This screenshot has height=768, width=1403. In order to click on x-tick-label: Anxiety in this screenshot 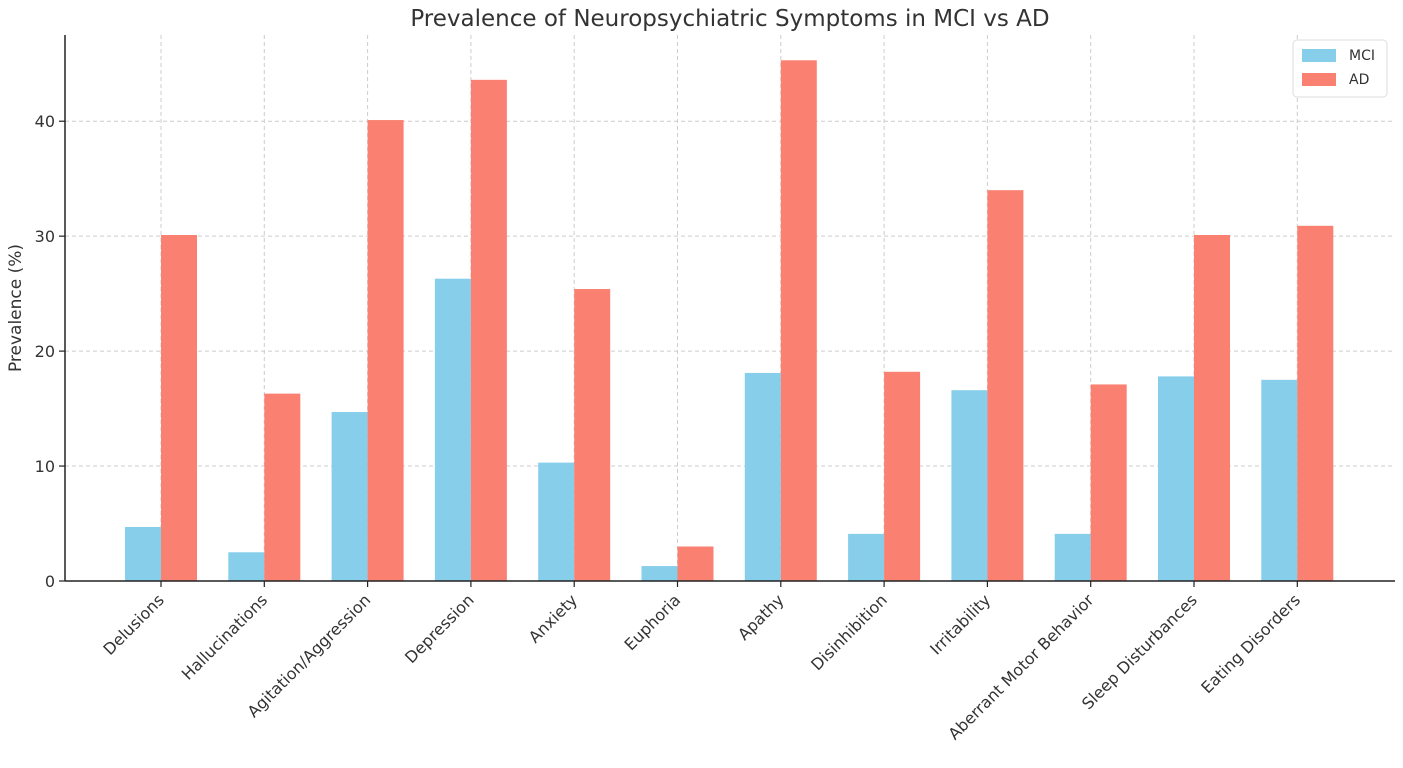, I will do `click(553, 618)`.